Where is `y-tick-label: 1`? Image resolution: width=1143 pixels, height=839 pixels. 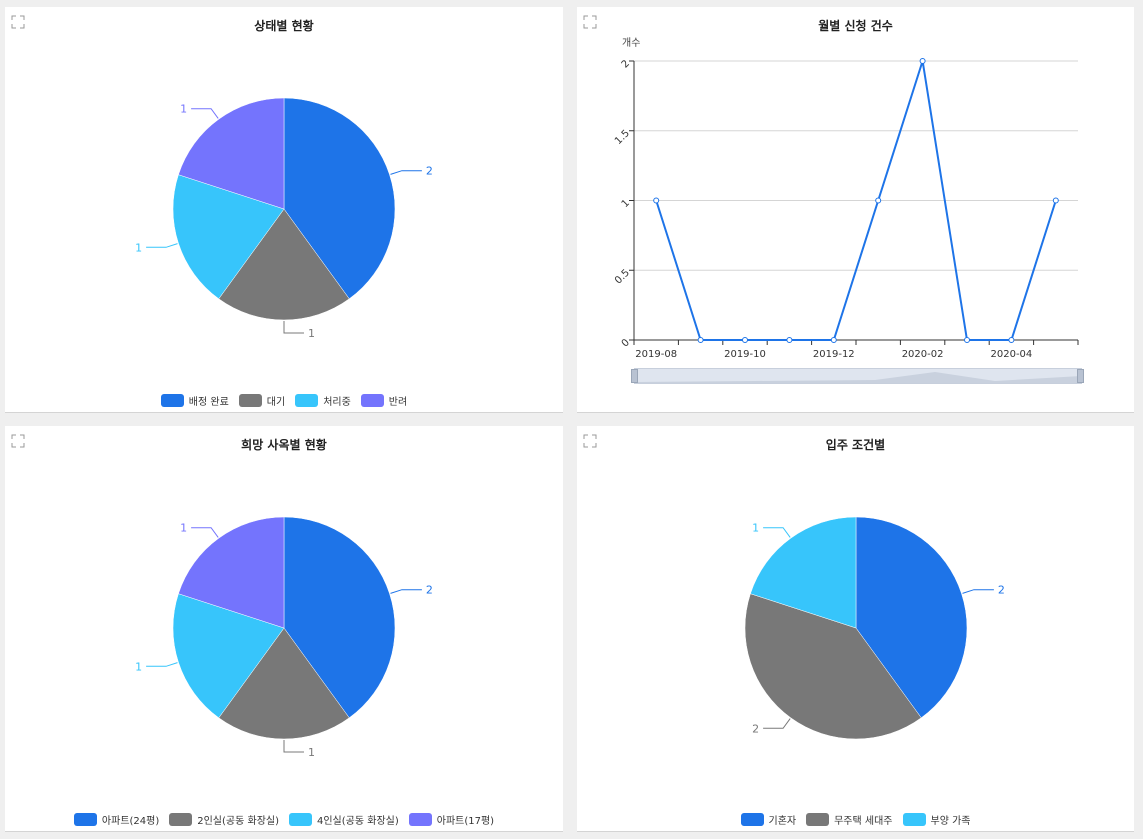 y-tick-label: 1 is located at coordinates (626, 204).